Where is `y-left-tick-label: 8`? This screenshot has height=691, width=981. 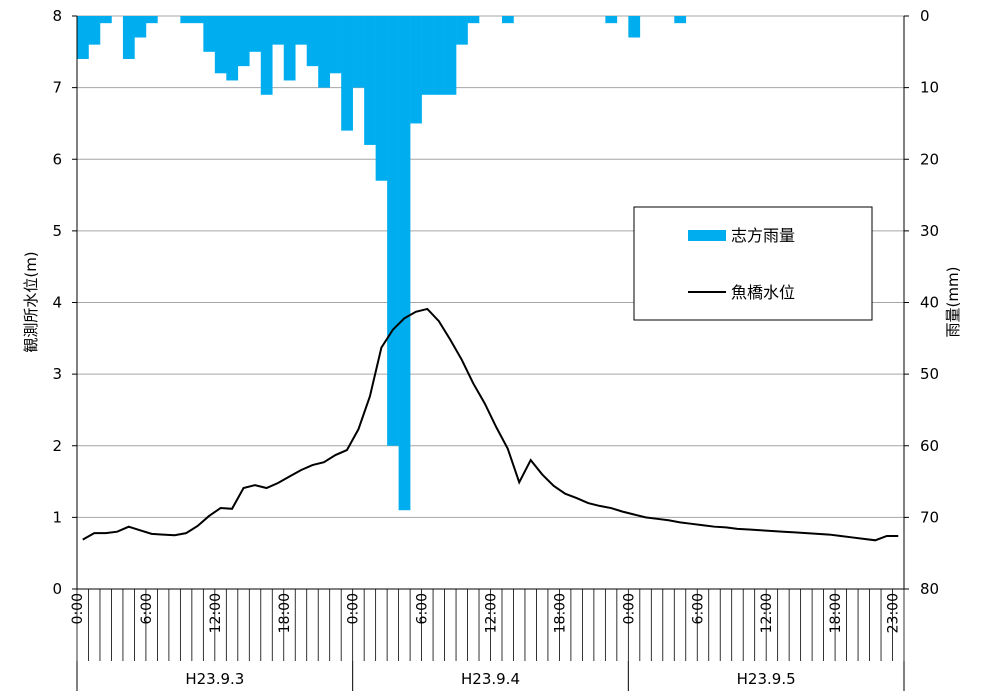 y-left-tick-label: 8 is located at coordinates (57, 16).